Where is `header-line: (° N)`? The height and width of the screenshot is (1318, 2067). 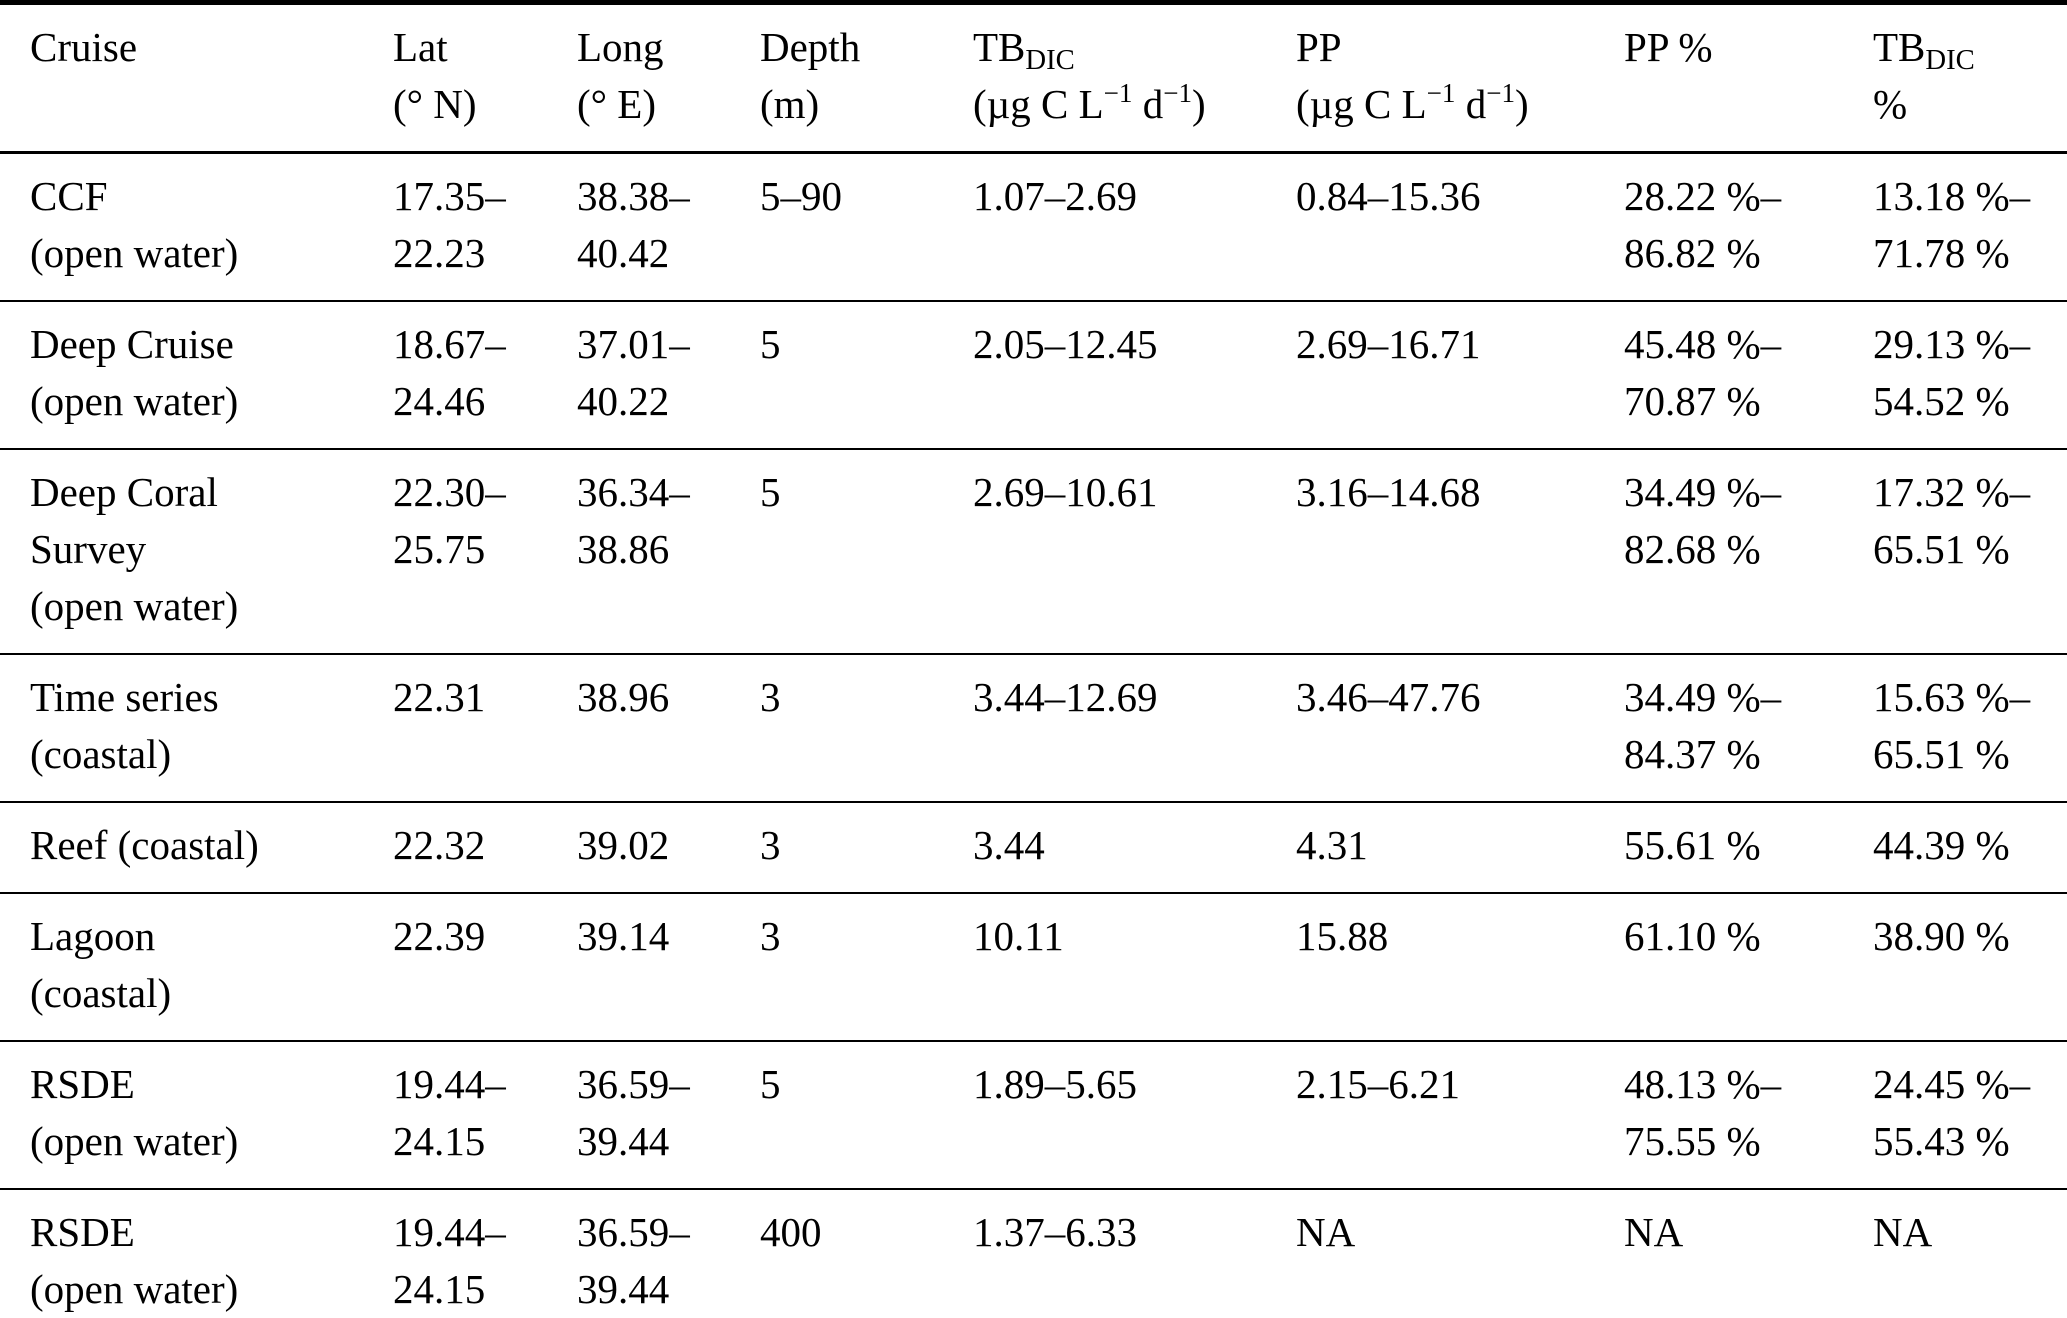
header-line: (° N) is located at coordinates (435, 104).